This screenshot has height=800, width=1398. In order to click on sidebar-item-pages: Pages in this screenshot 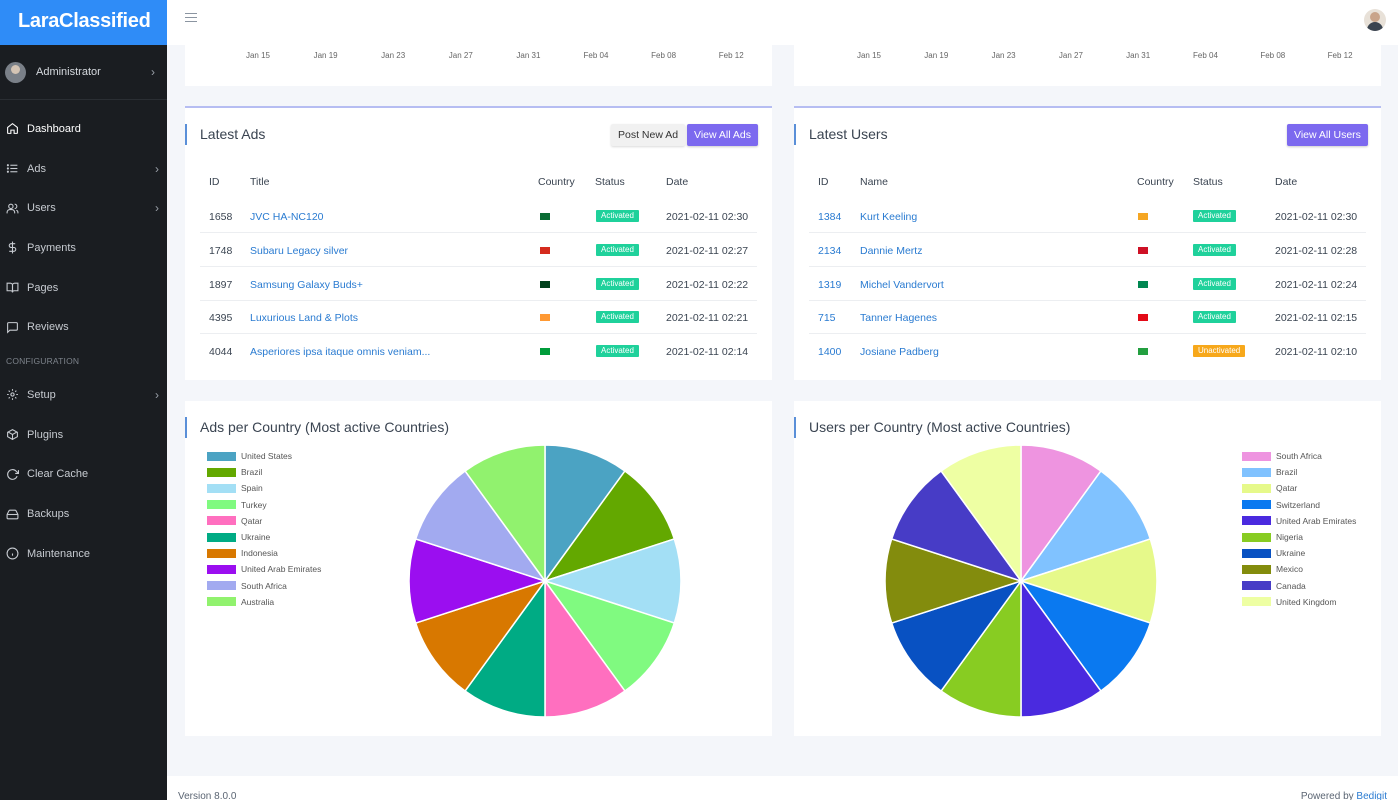, I will do `click(83, 288)`.